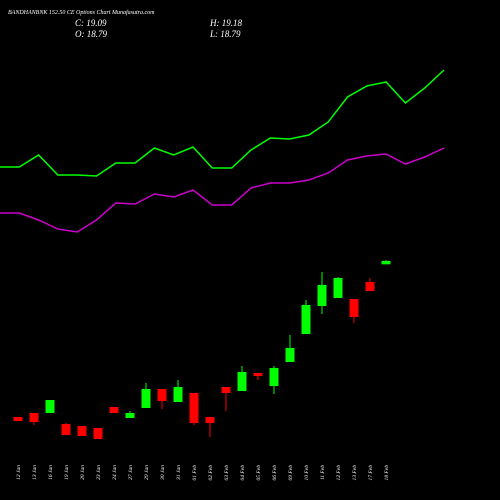 The width and height of the screenshot is (500, 500). What do you see at coordinates (242, 473) in the screenshot?
I see `x-tick-label: 04 Feb` at bounding box center [242, 473].